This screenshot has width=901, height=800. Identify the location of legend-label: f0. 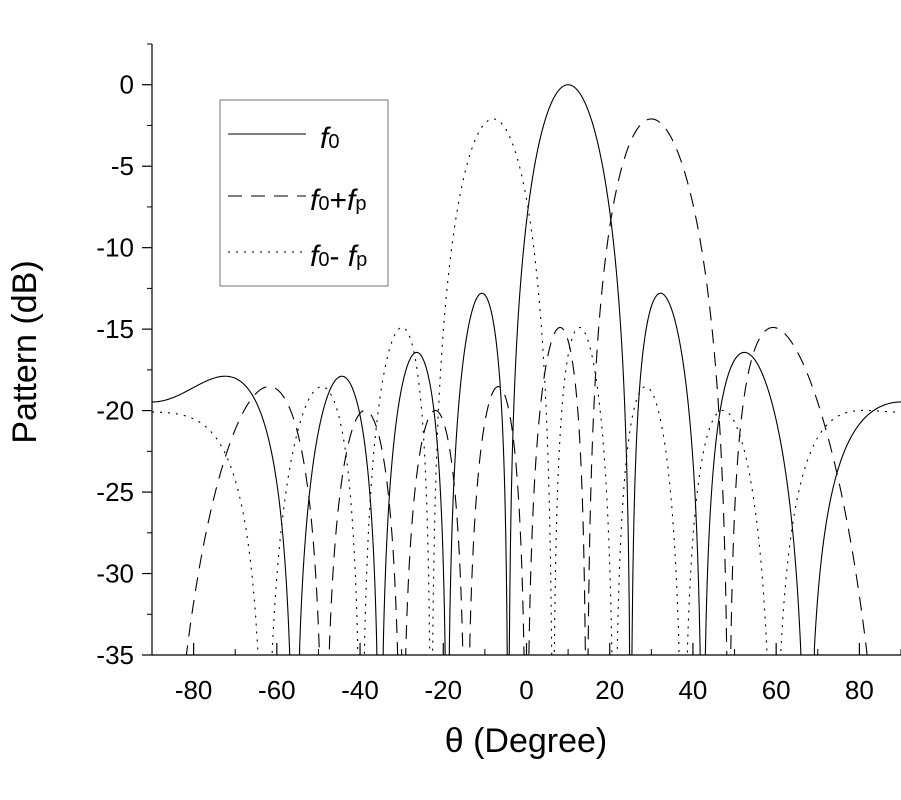
(329, 138).